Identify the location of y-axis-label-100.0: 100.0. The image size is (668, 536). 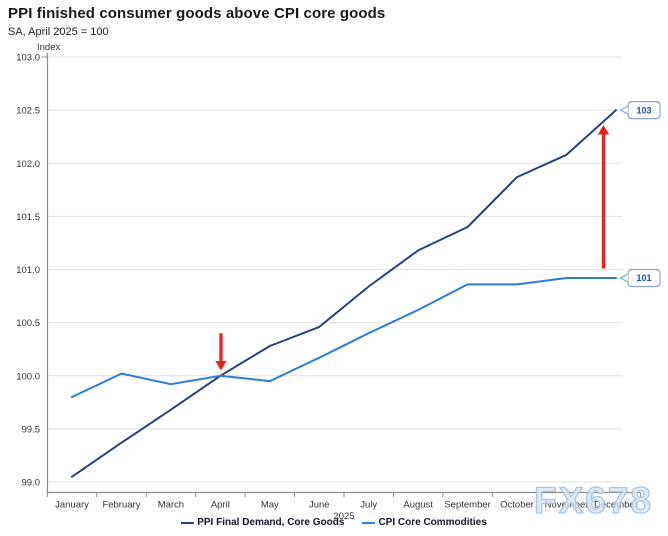
(28, 376).